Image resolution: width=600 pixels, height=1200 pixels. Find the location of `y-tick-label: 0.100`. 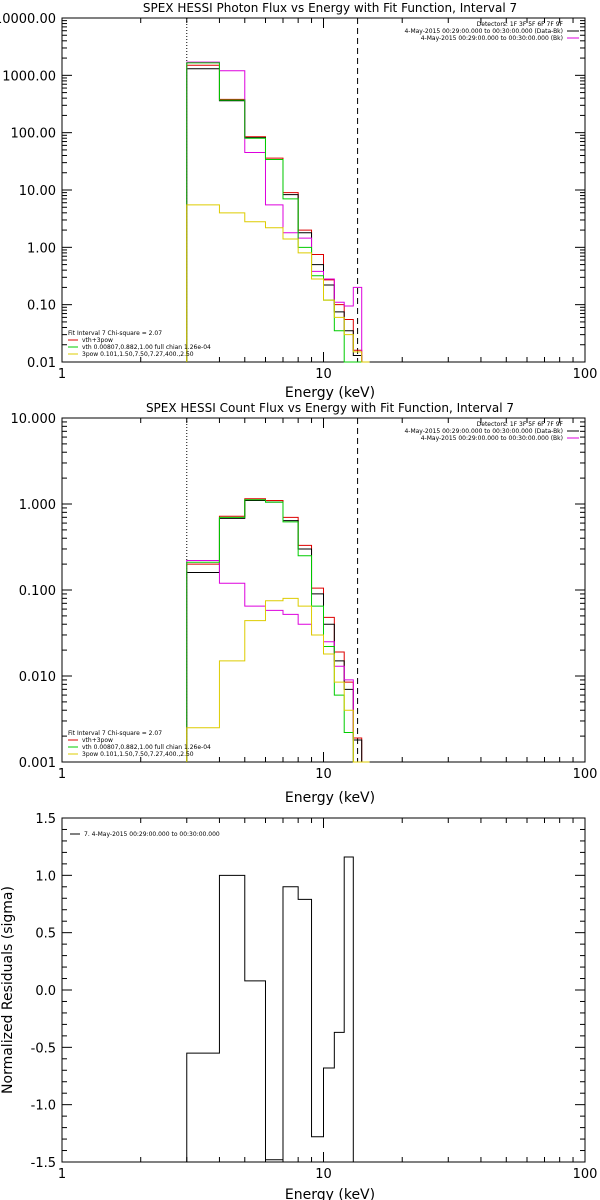

y-tick-label: 0.100 is located at coordinates (37, 591).